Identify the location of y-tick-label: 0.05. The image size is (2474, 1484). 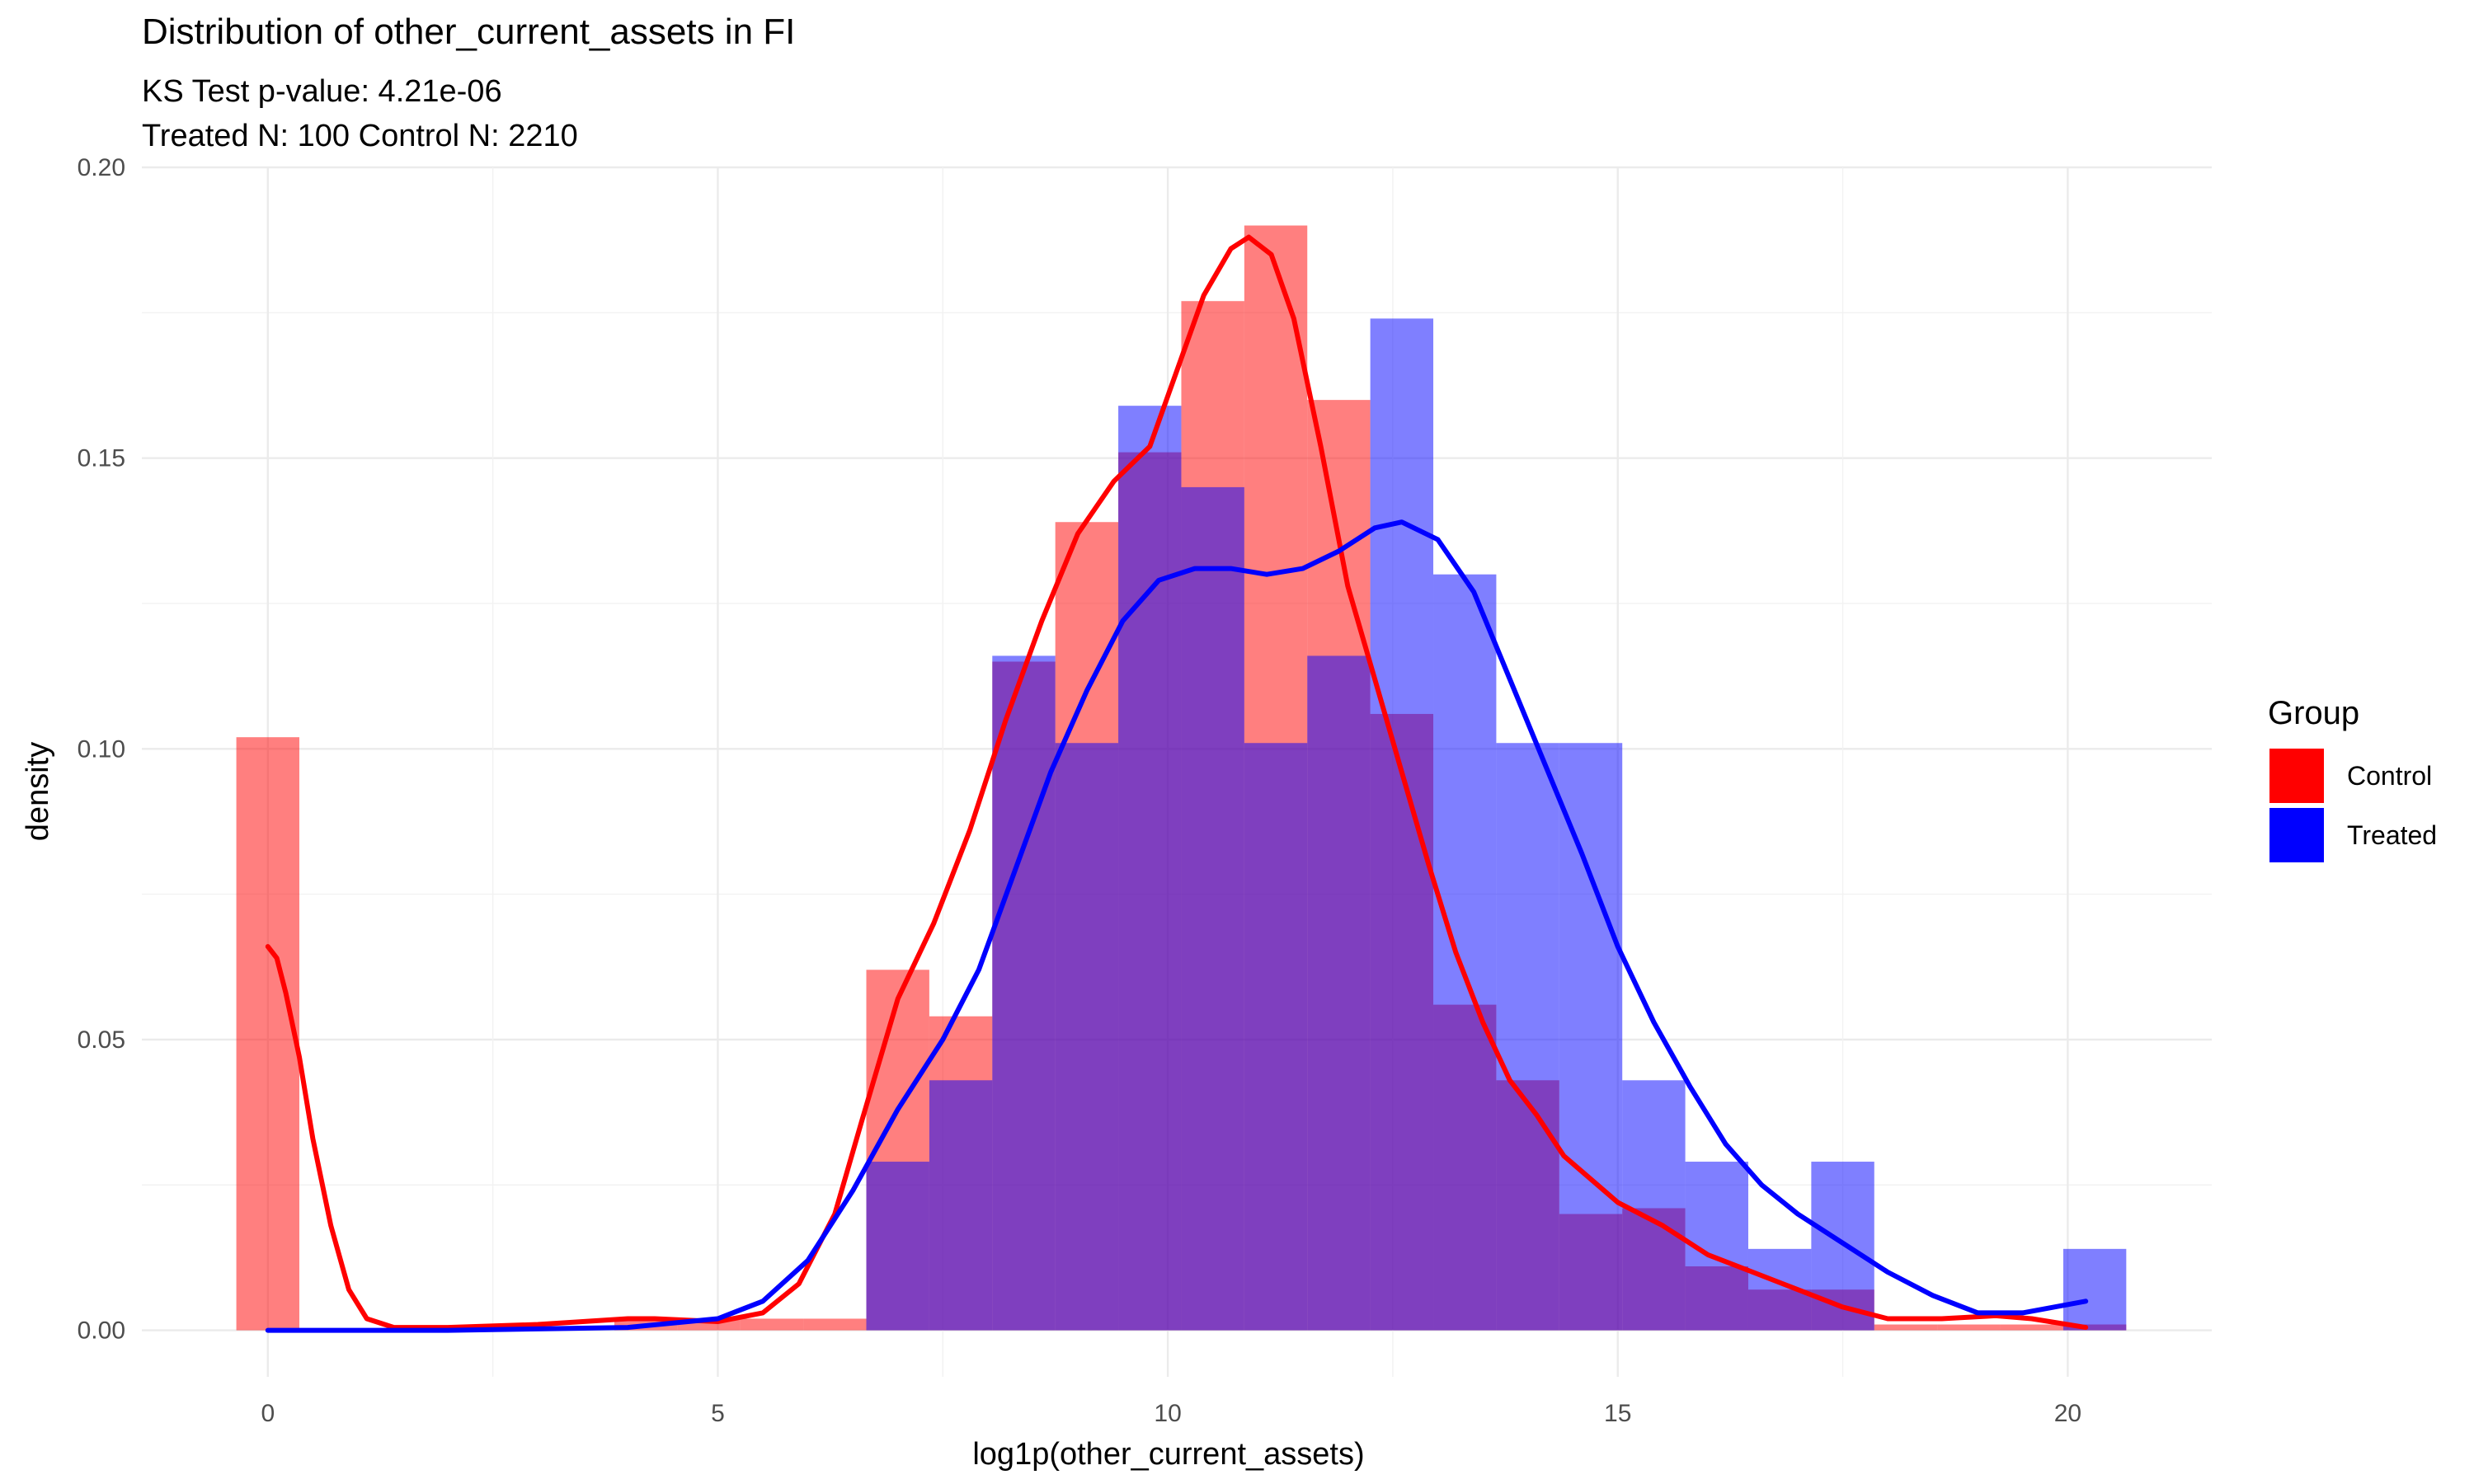
(101, 1040).